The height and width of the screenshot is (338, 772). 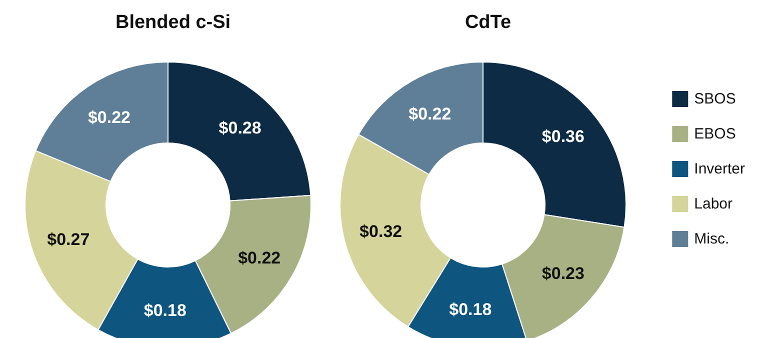 I want to click on data-label: $0.23, so click(x=563, y=274).